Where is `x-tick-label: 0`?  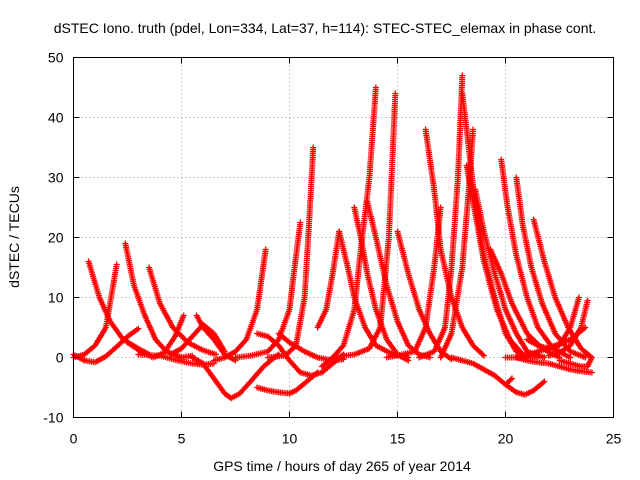
x-tick-label: 0 is located at coordinates (74, 439).